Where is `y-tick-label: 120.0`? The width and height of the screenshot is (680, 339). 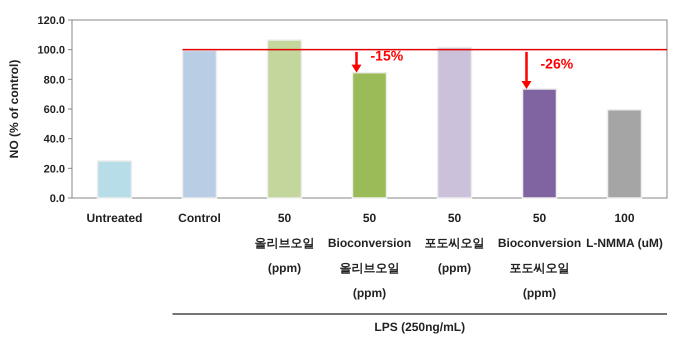 y-tick-label: 120.0 is located at coordinates (51, 21).